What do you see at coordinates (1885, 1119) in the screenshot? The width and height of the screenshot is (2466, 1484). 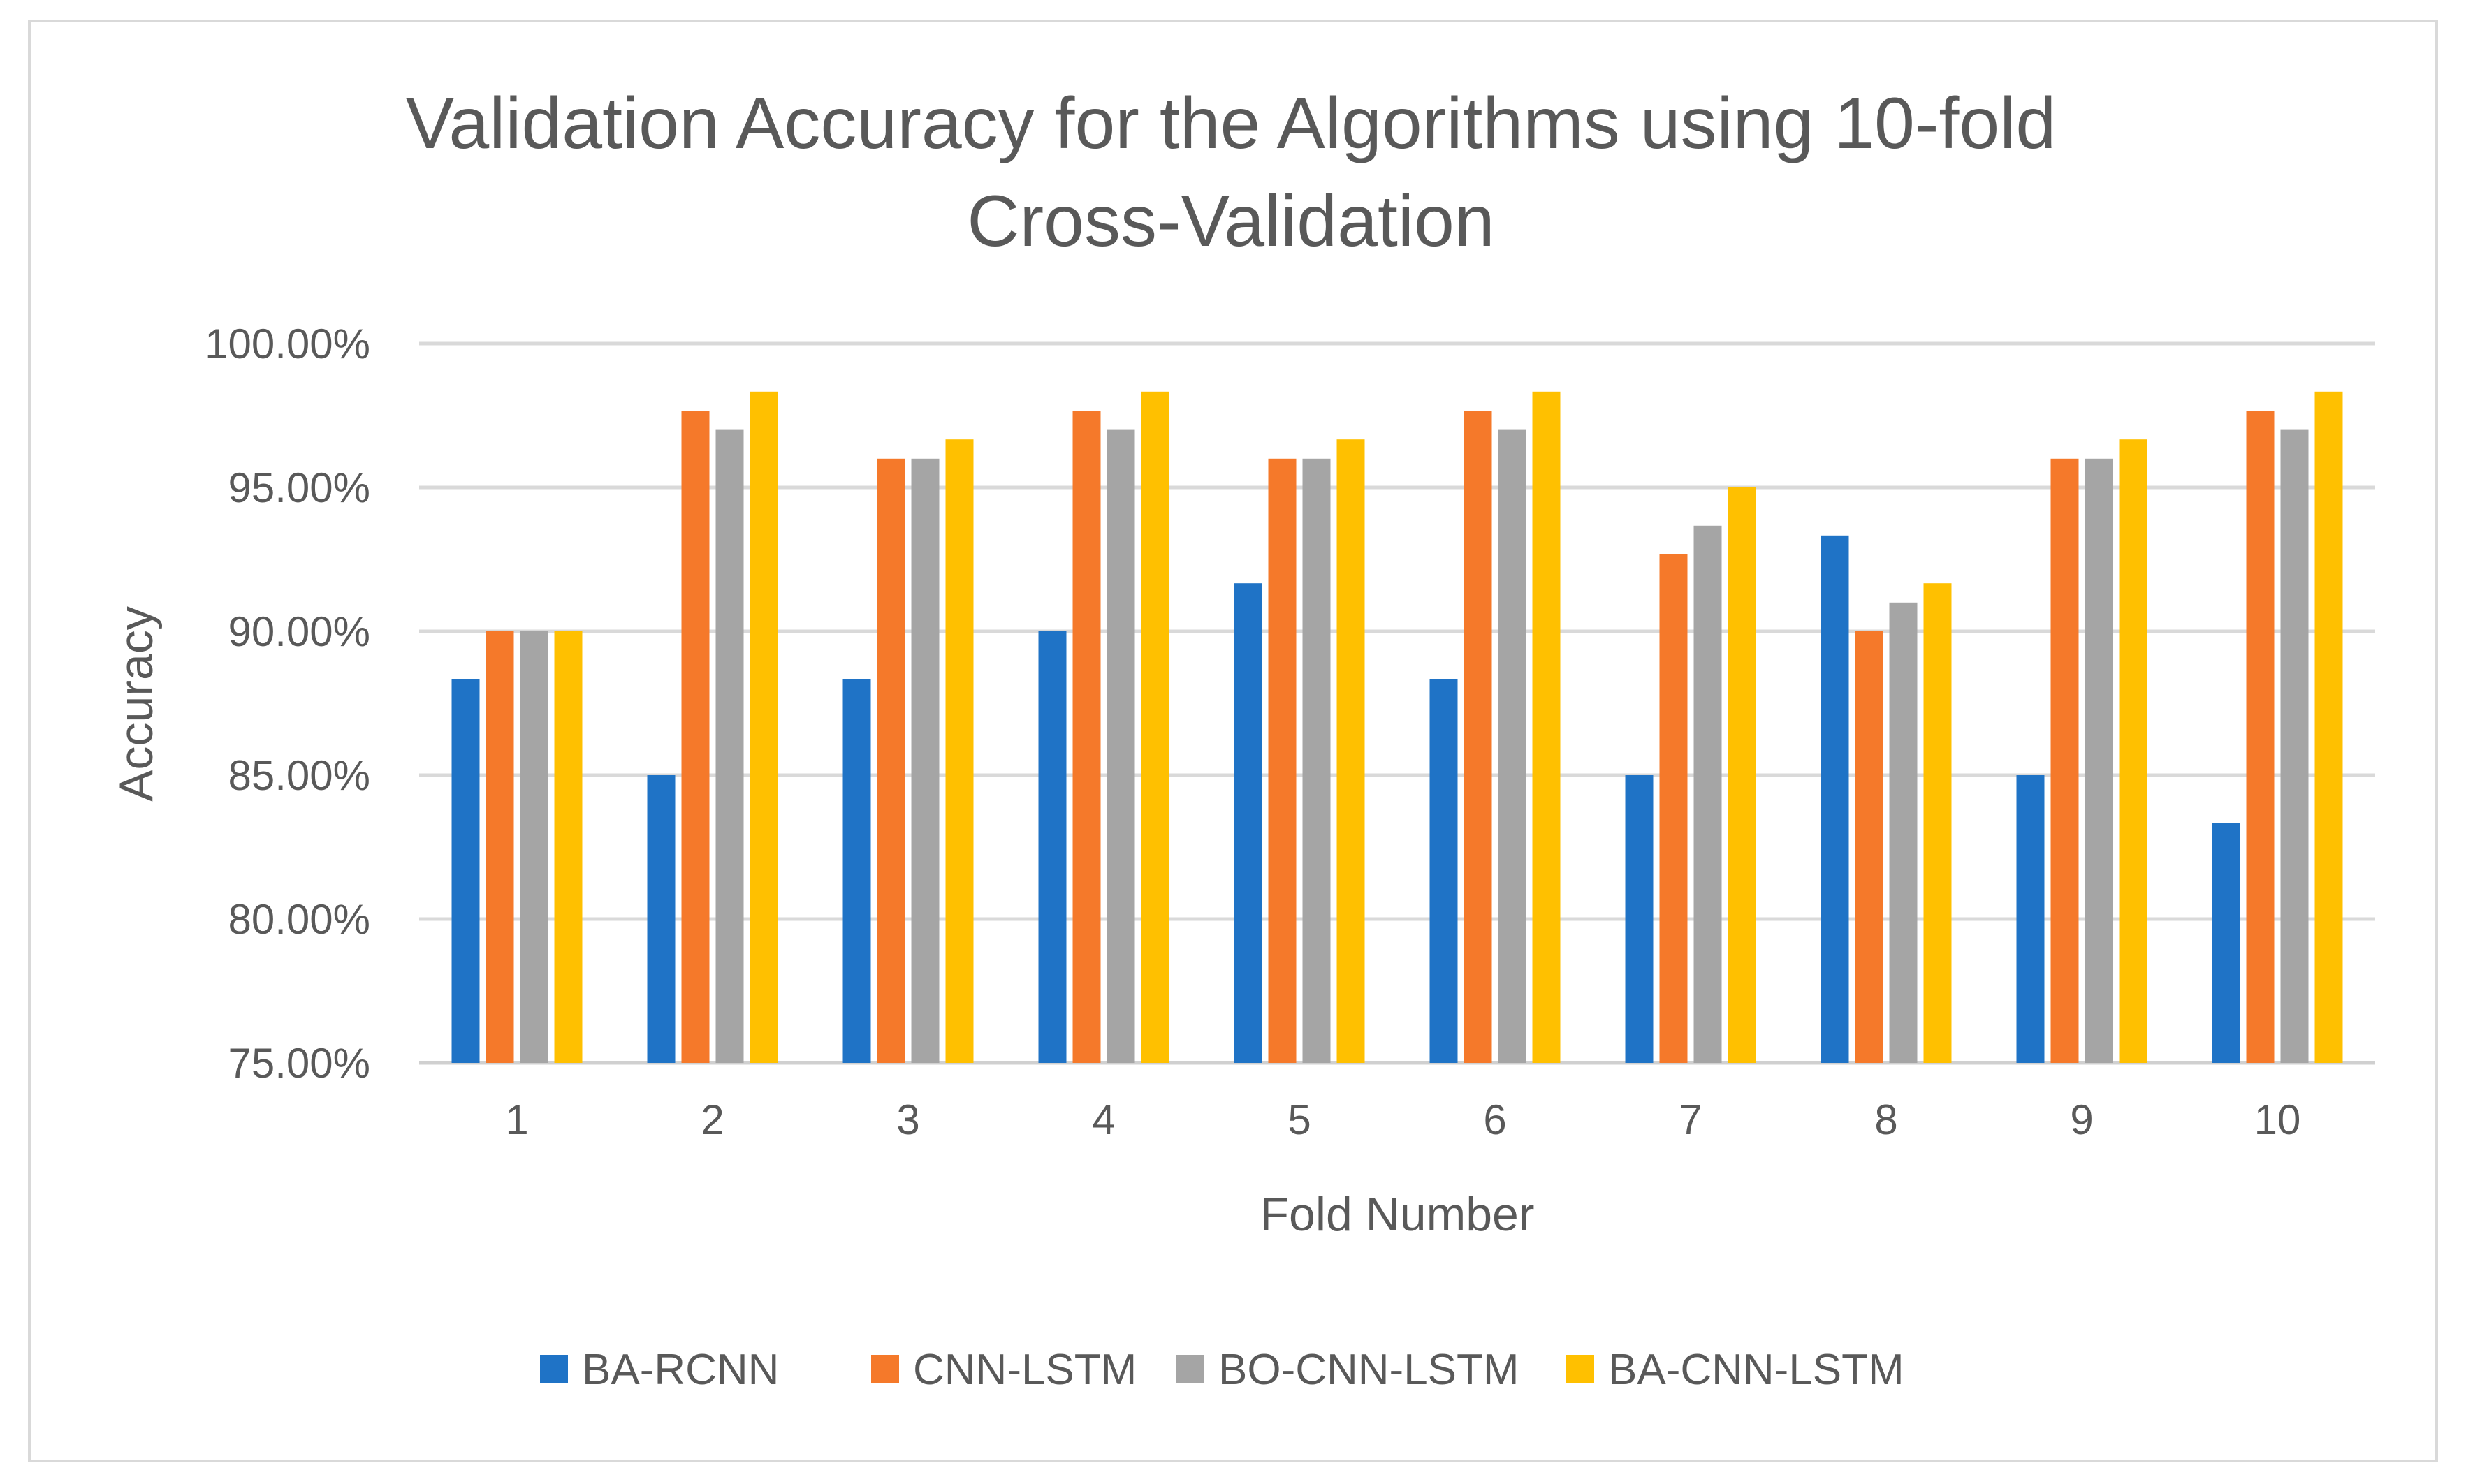 I see `x-tick-label: 8` at bounding box center [1885, 1119].